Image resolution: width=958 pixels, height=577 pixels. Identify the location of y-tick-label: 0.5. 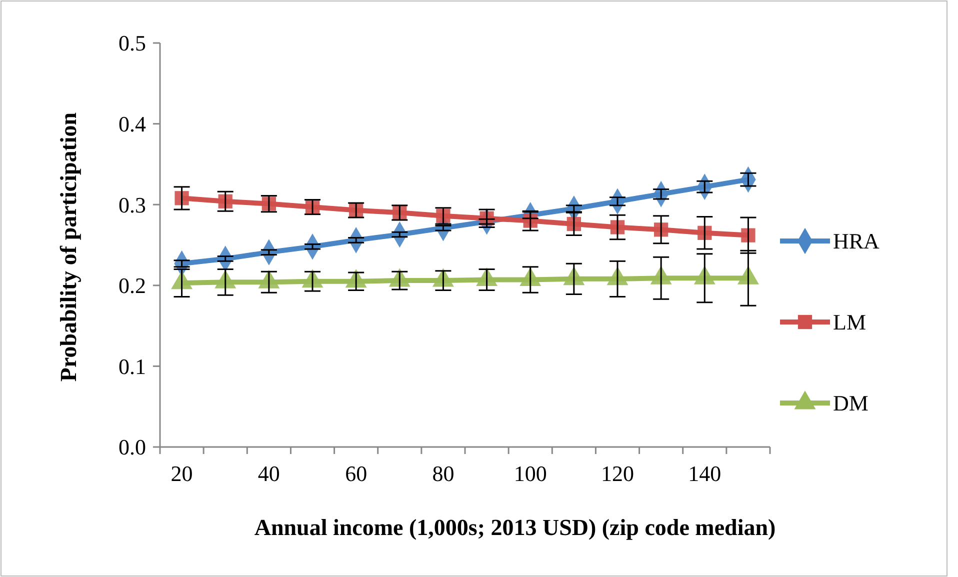
(132, 43).